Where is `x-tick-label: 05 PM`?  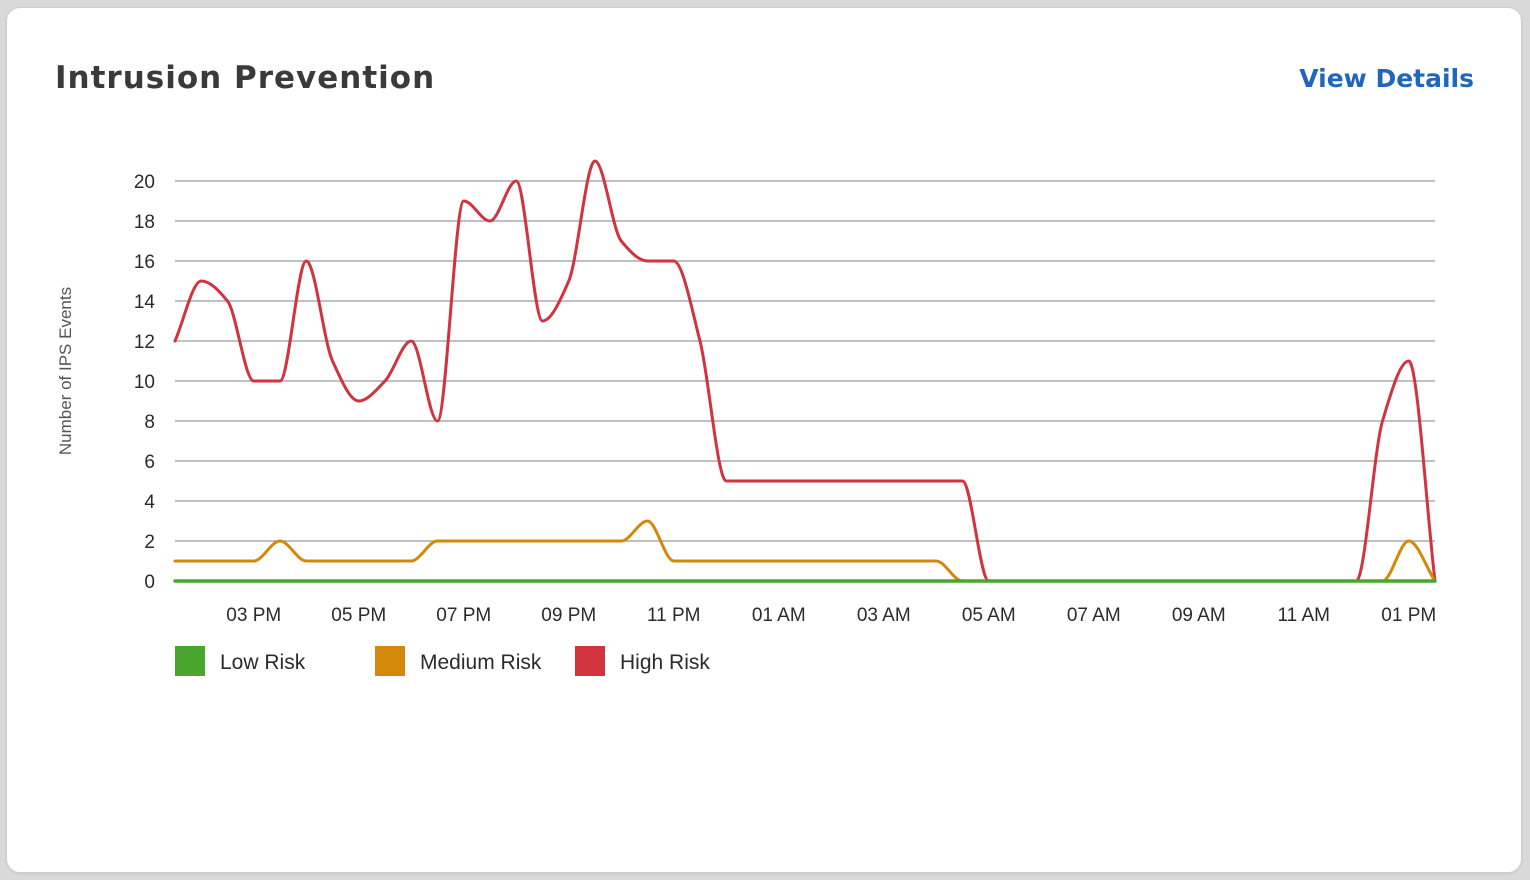
x-tick-label: 05 PM is located at coordinates (358, 615).